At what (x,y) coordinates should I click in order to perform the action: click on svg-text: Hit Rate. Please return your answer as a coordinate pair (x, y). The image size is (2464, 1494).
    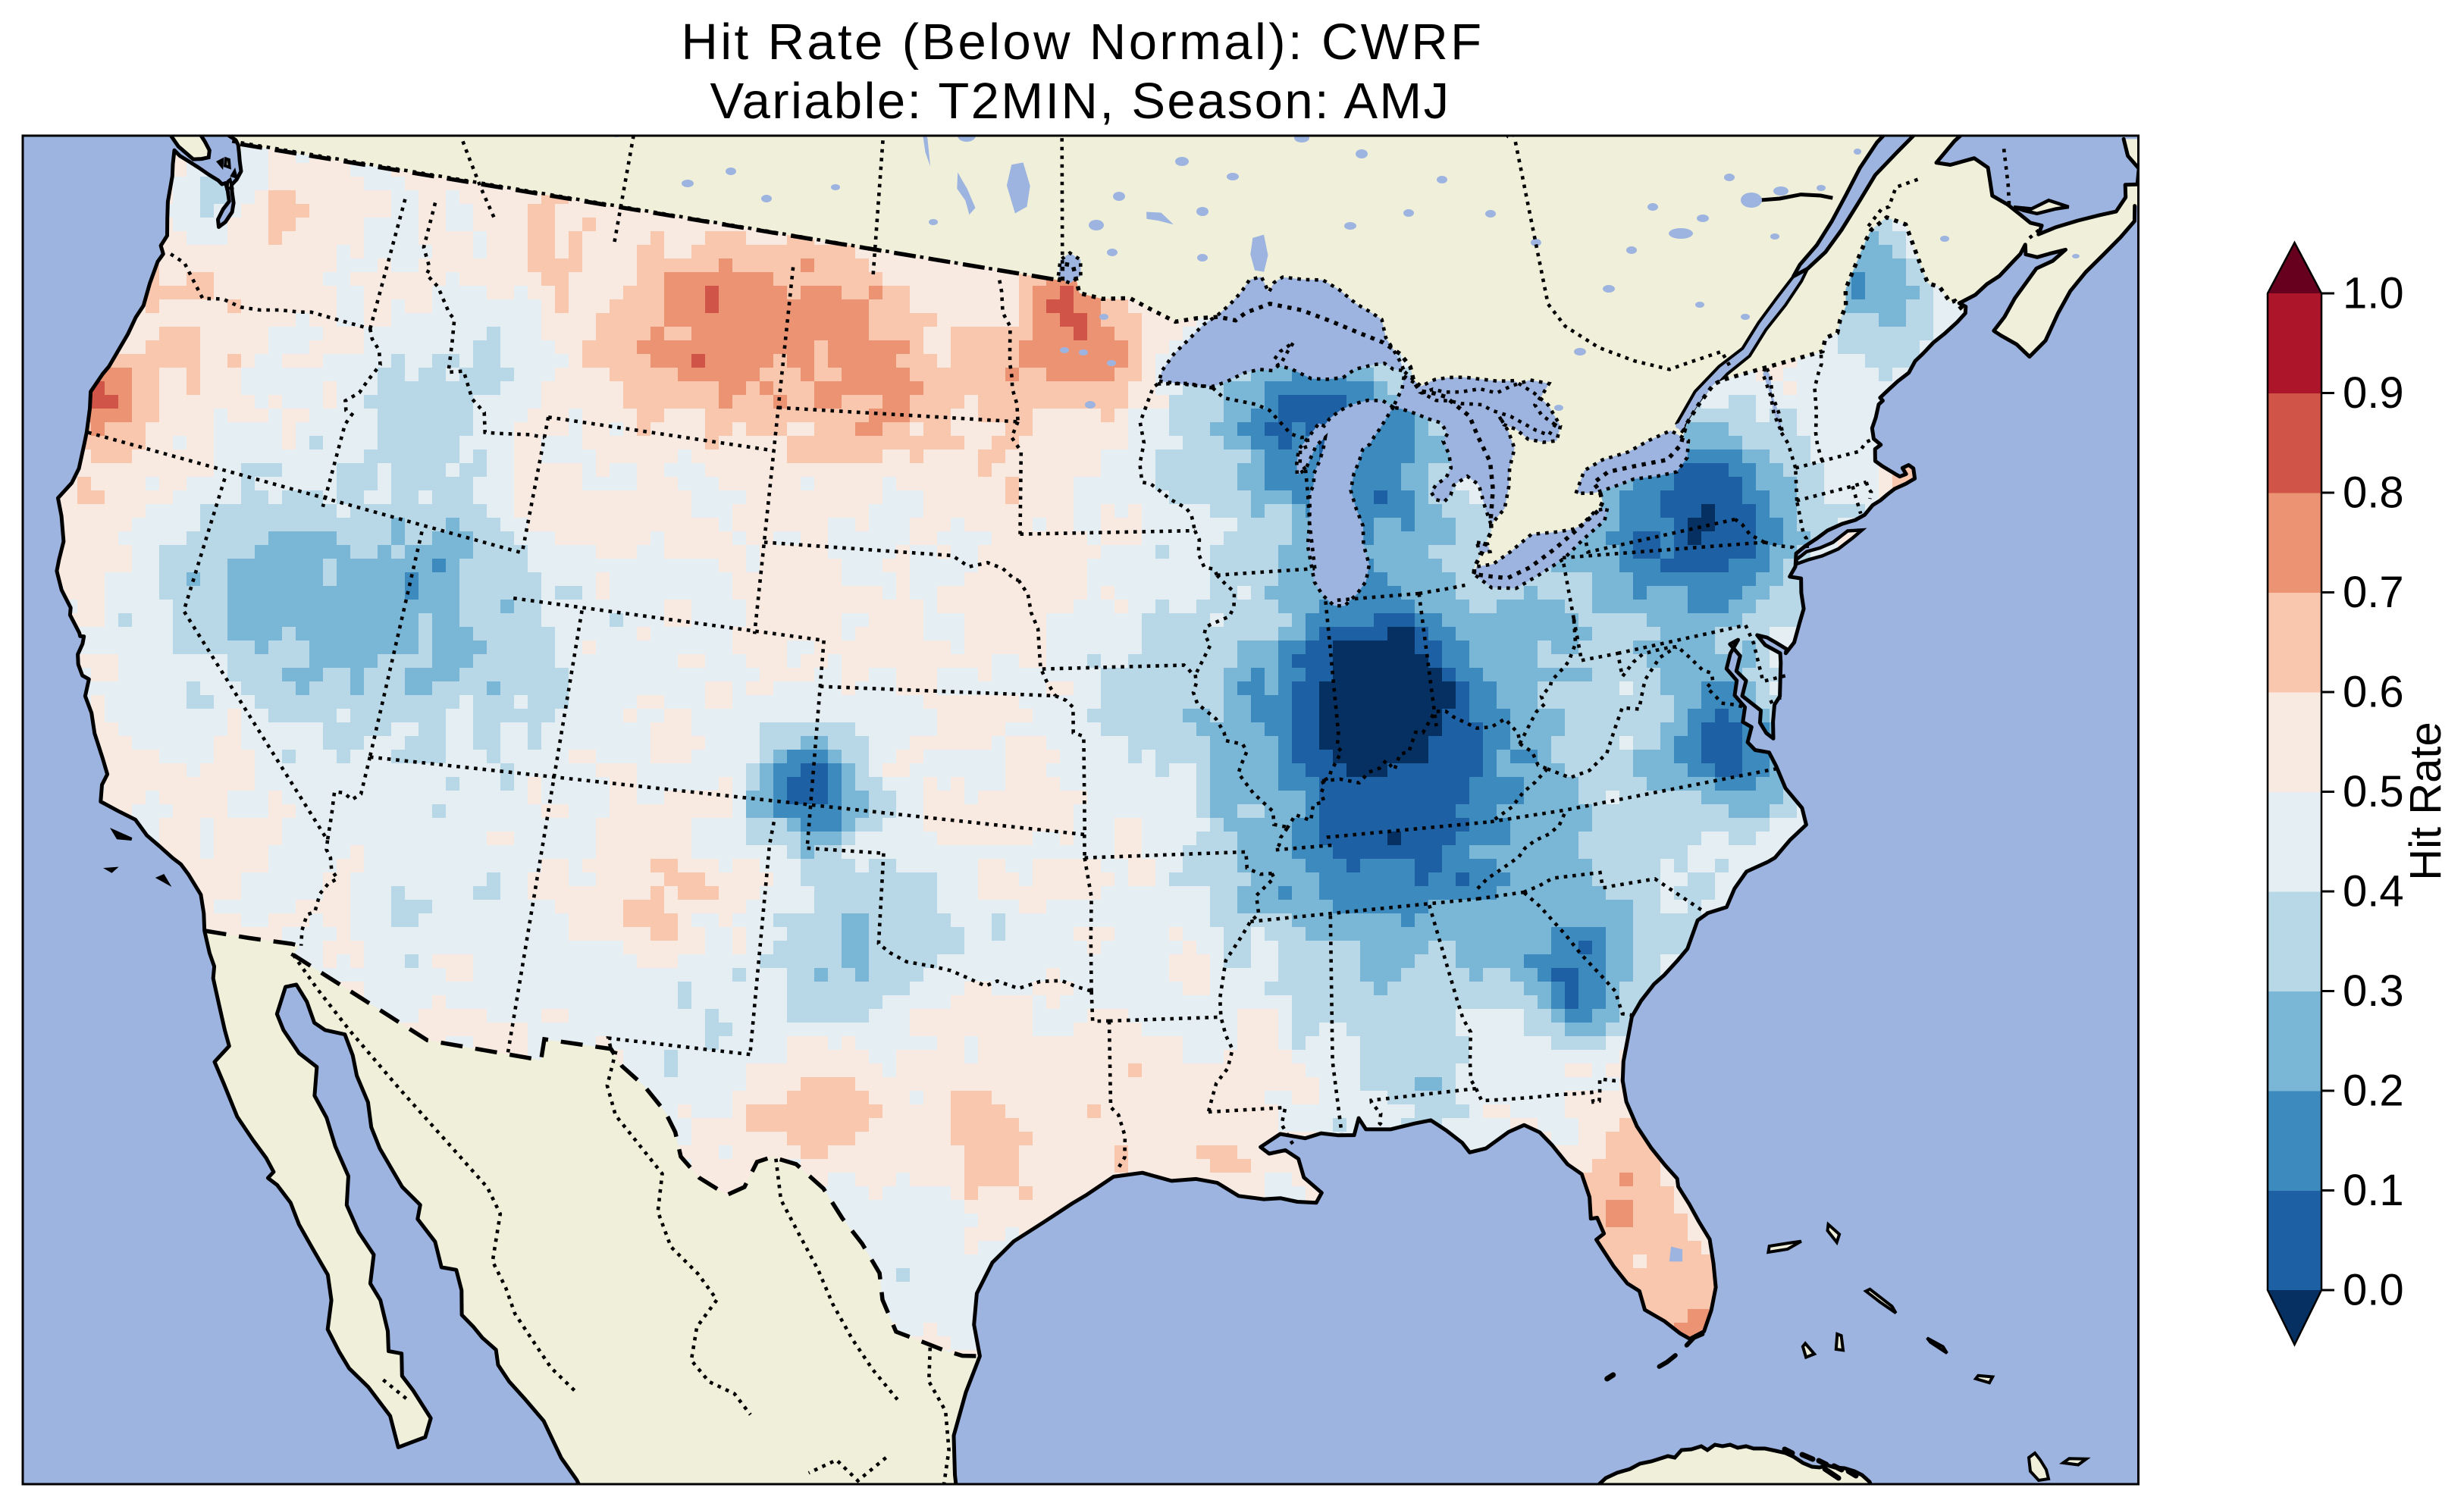
    Looking at the image, I should click on (2425, 801).